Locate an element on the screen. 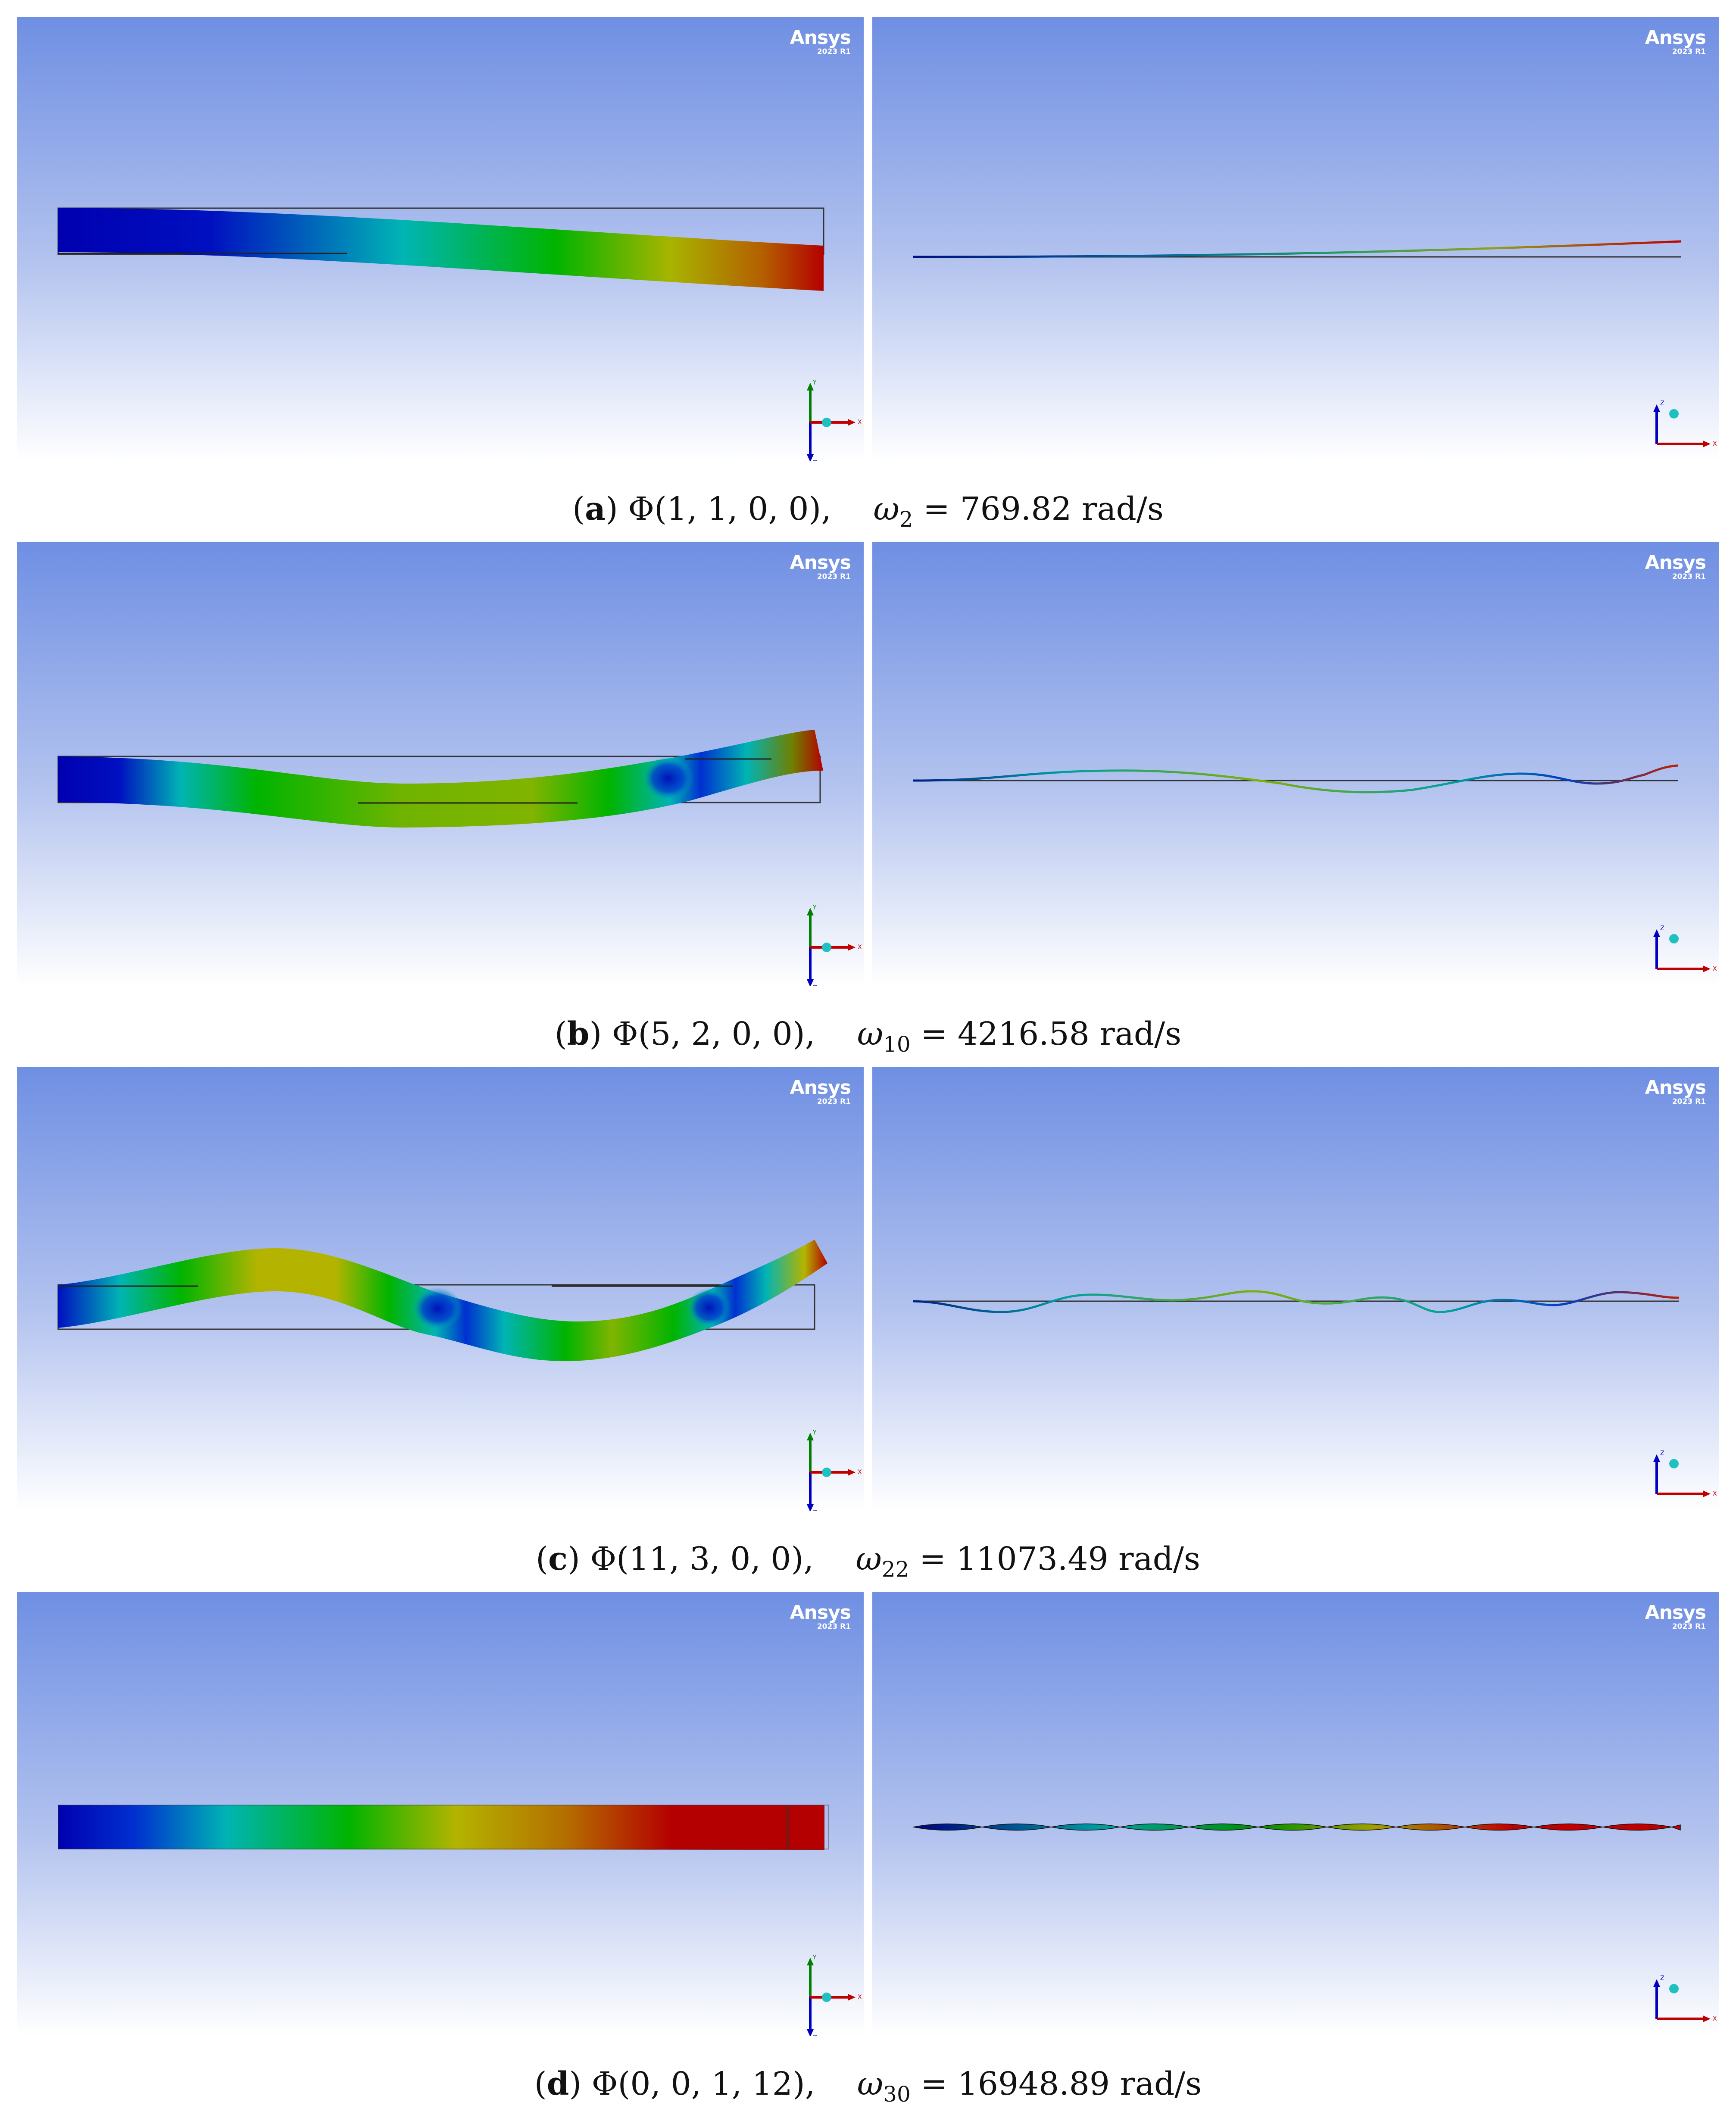 Image resolution: width=1736 pixels, height=2124 pixels. viewport-d-front: Ansys 2023 R1 X Y Z is located at coordinates (440, 1814).